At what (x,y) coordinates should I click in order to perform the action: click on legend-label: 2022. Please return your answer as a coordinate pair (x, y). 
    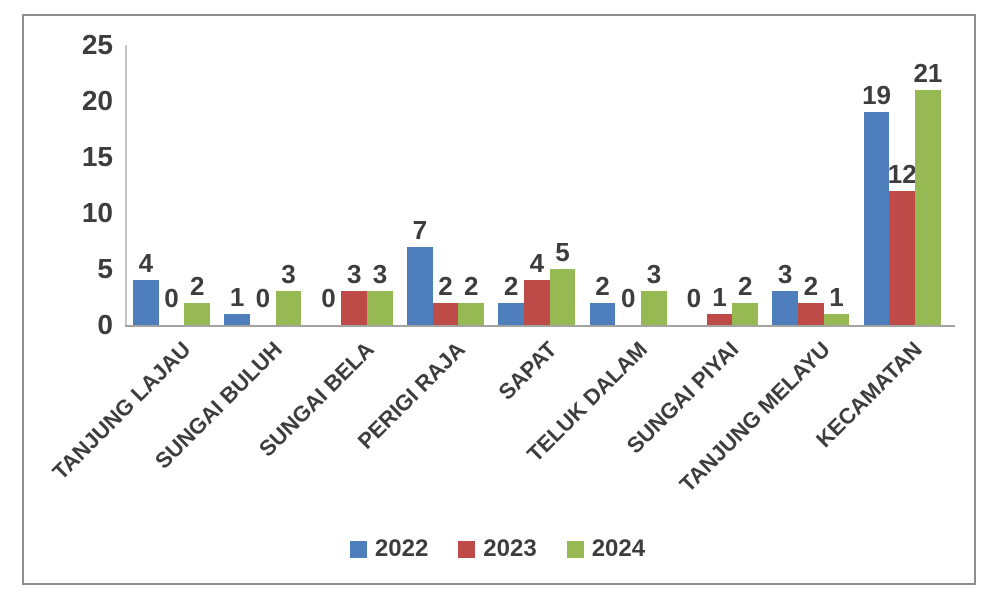
    Looking at the image, I should click on (401, 548).